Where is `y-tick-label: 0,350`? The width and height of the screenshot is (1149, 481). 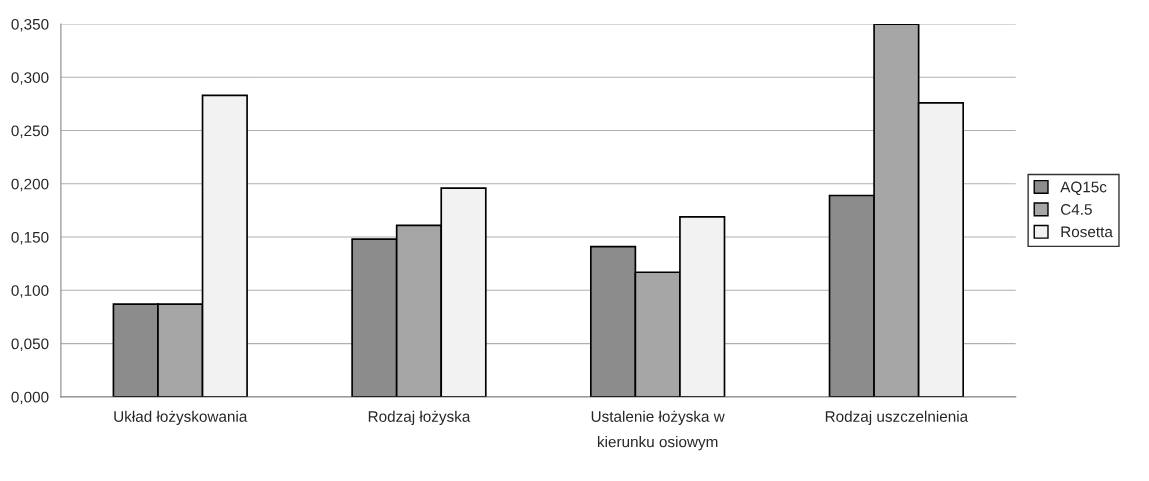 y-tick-label: 0,350 is located at coordinates (30, 25).